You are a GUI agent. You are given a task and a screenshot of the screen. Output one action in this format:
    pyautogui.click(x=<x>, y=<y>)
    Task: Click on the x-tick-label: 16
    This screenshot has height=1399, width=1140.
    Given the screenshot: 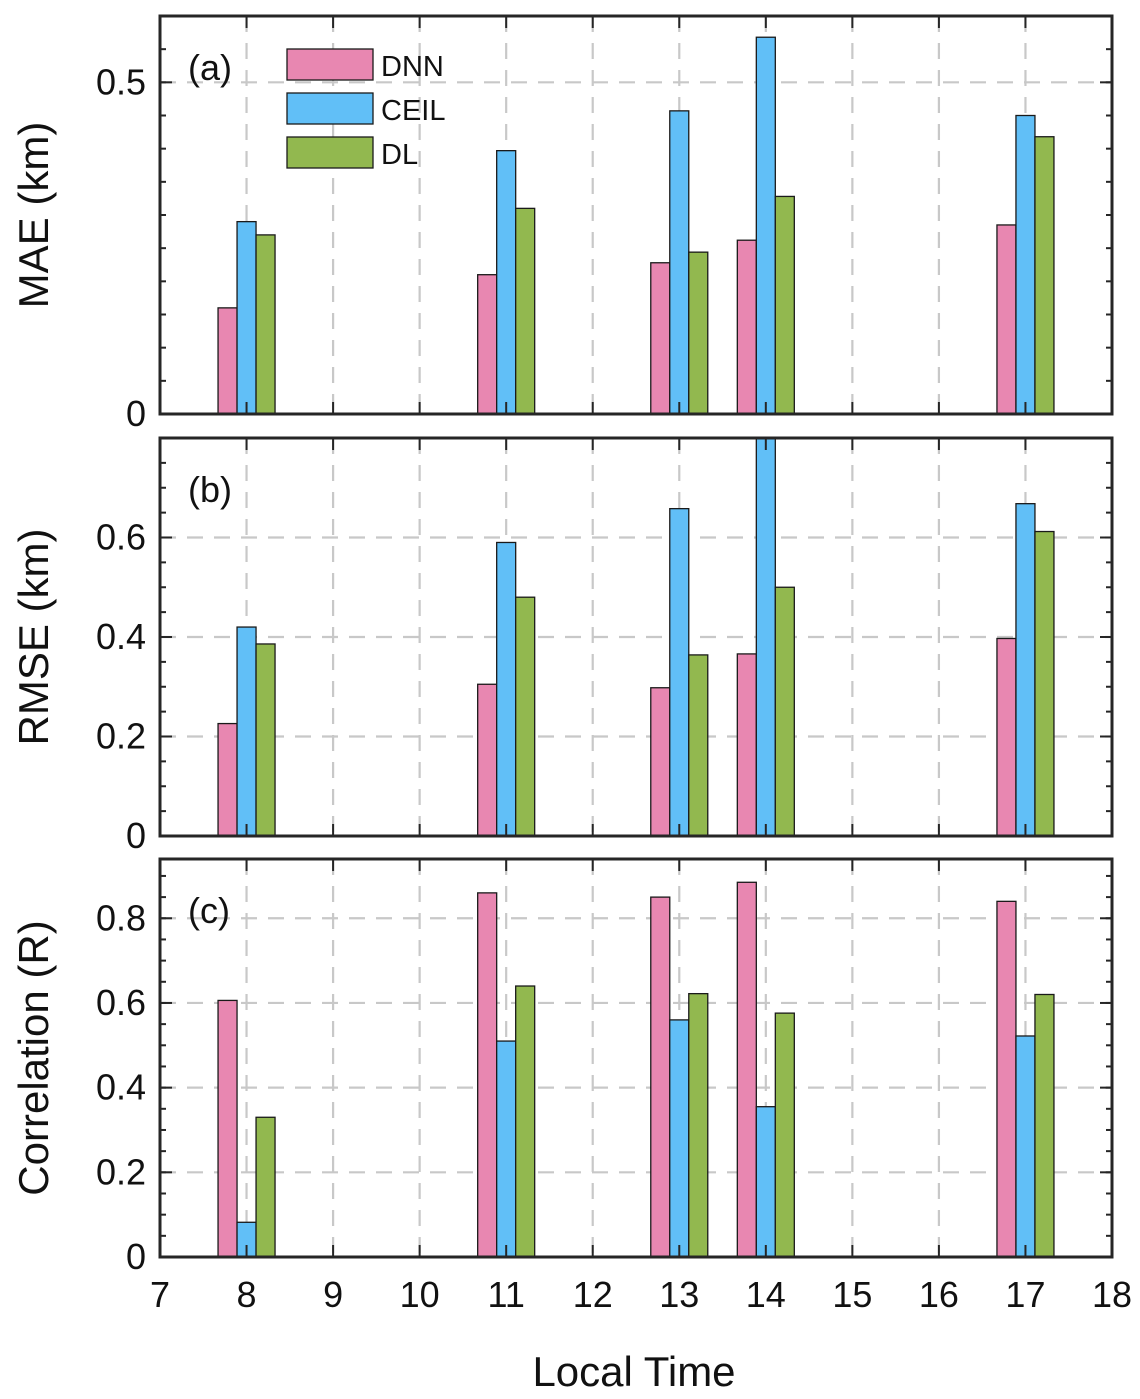 What is the action you would take?
    pyautogui.click(x=939, y=1294)
    